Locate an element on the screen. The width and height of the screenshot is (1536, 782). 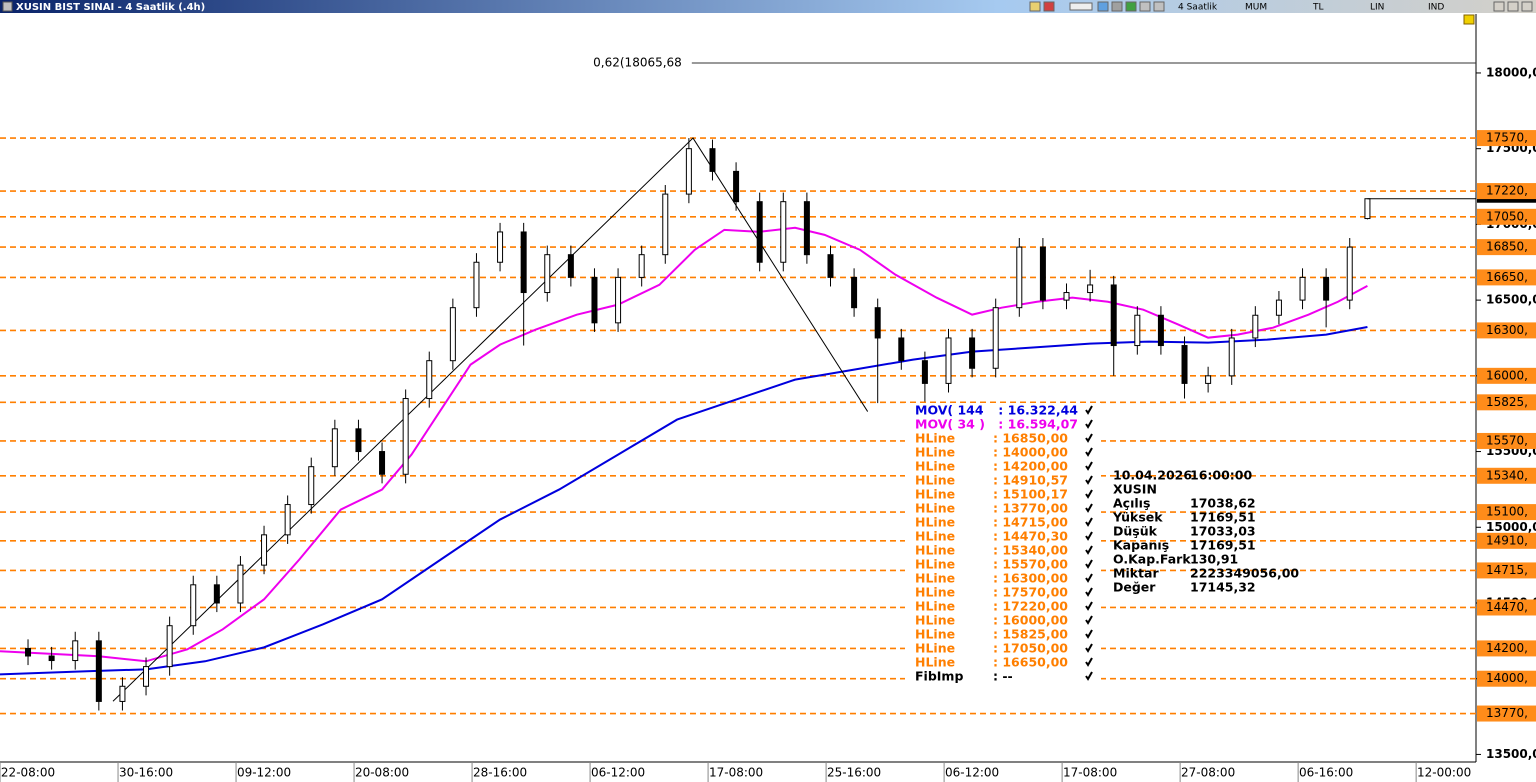
minimize-button is located at coordinates (1499, 6).